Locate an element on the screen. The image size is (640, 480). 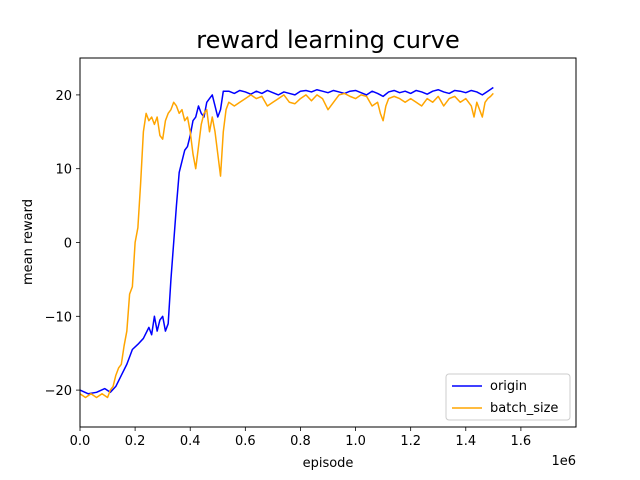
x-tick-label: 0.0 is located at coordinates (80, 441).